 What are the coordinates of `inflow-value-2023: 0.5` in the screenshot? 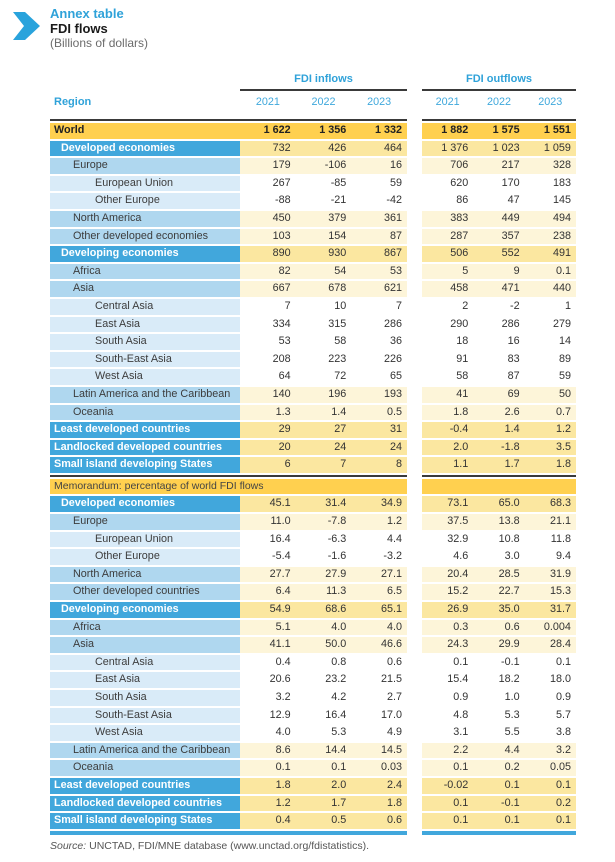 It's located at (379, 412).